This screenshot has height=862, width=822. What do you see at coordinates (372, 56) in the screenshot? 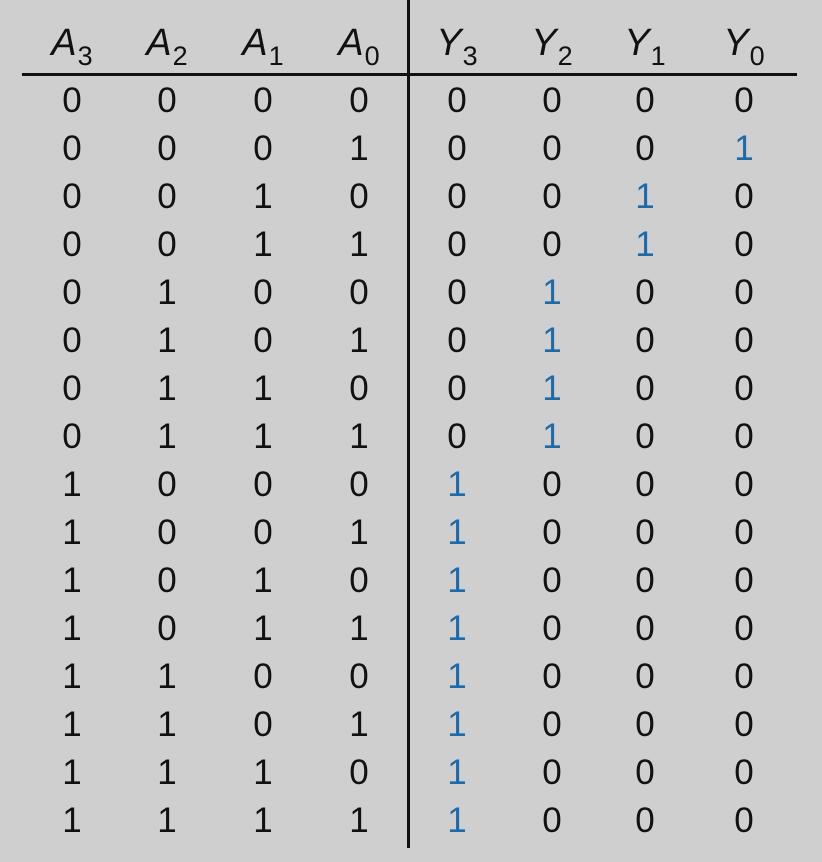
I see `header-subscript: 0` at bounding box center [372, 56].